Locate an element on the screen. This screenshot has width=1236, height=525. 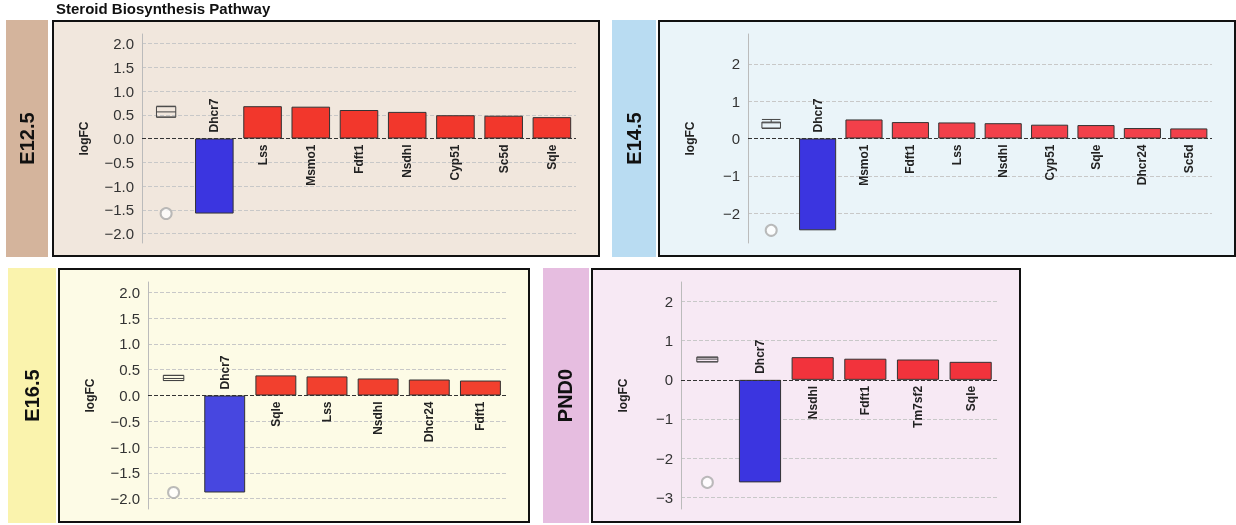
text: PND0 is located at coordinates (566, 395).